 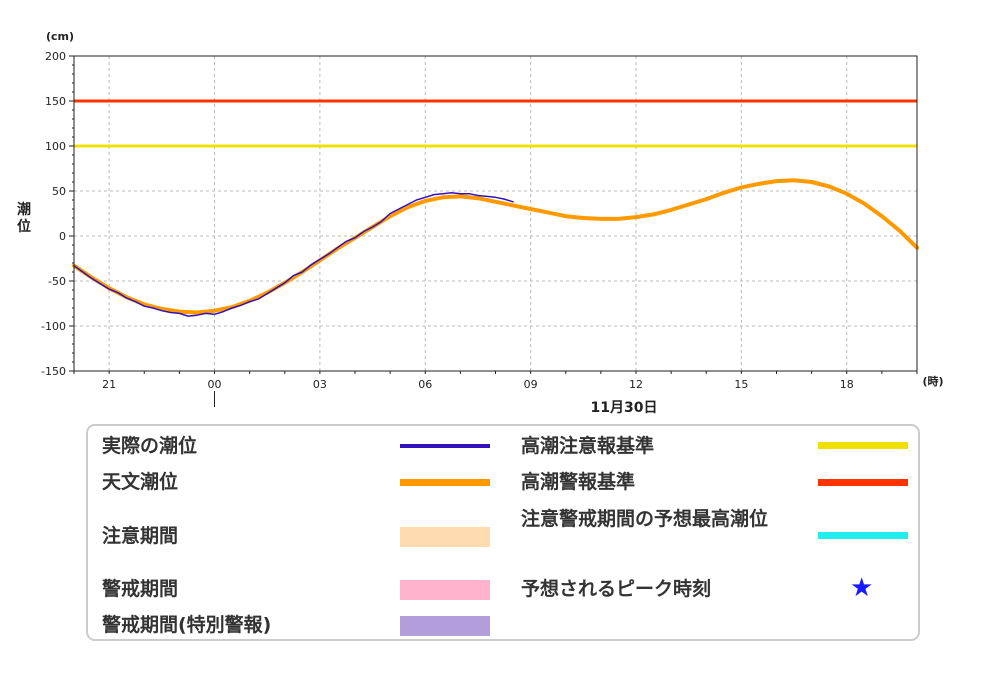 What do you see at coordinates (320, 384) in the screenshot?
I see `x-tick-label: 03` at bounding box center [320, 384].